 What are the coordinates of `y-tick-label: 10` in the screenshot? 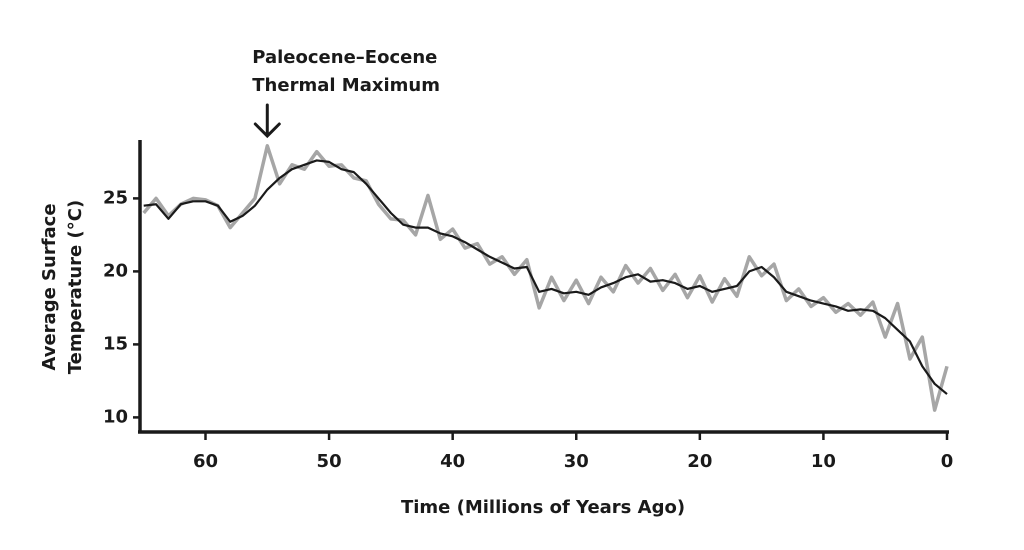 It's located at (115, 416).